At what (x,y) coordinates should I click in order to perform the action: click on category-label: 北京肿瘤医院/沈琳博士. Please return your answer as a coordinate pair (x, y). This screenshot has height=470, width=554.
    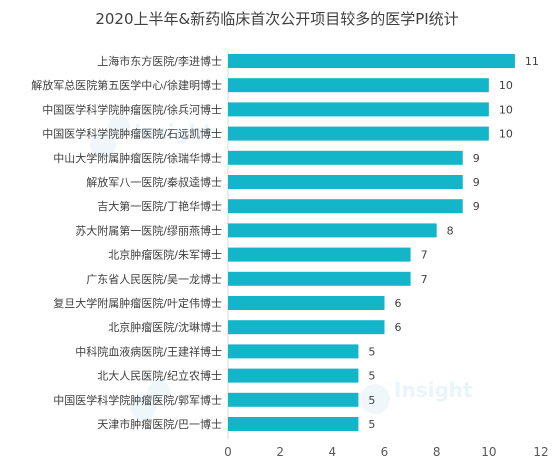
    Looking at the image, I should click on (165, 327).